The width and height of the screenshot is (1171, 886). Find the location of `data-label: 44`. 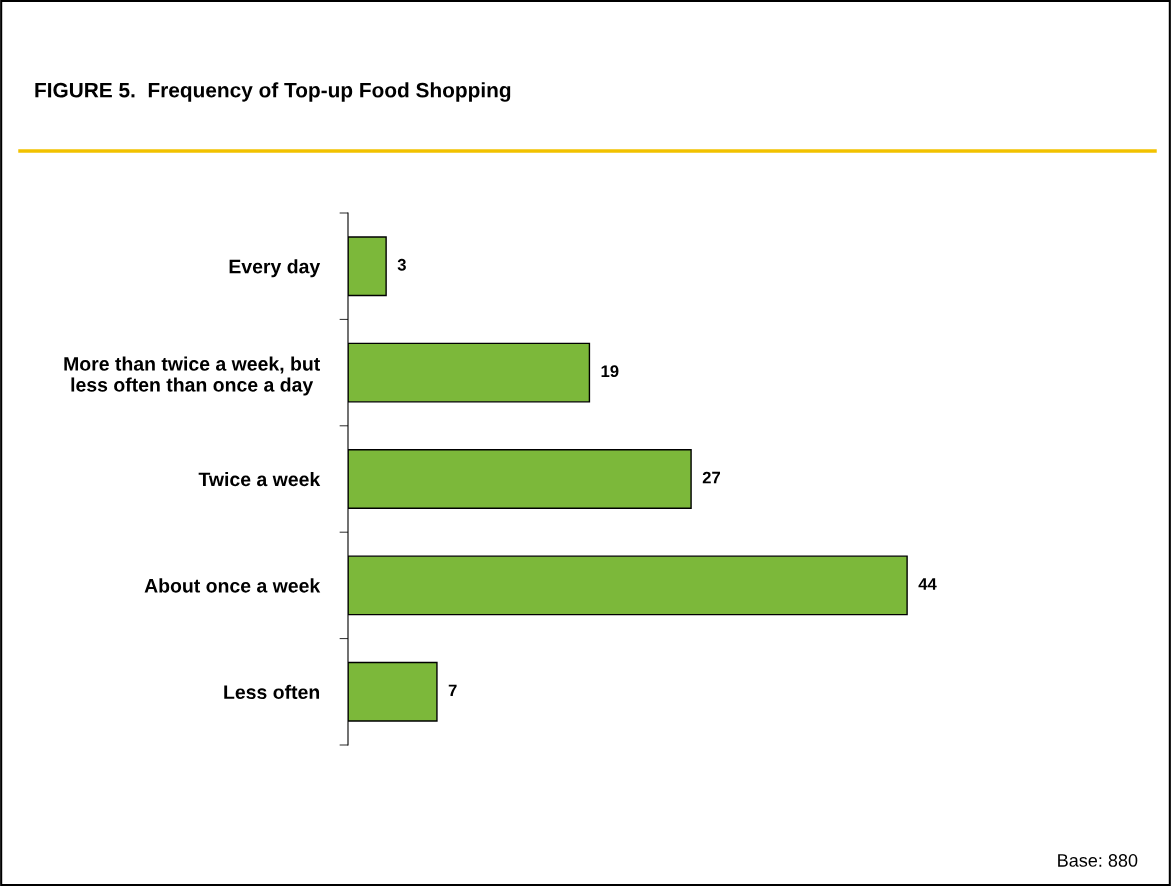

data-label: 44 is located at coordinates (927, 584).